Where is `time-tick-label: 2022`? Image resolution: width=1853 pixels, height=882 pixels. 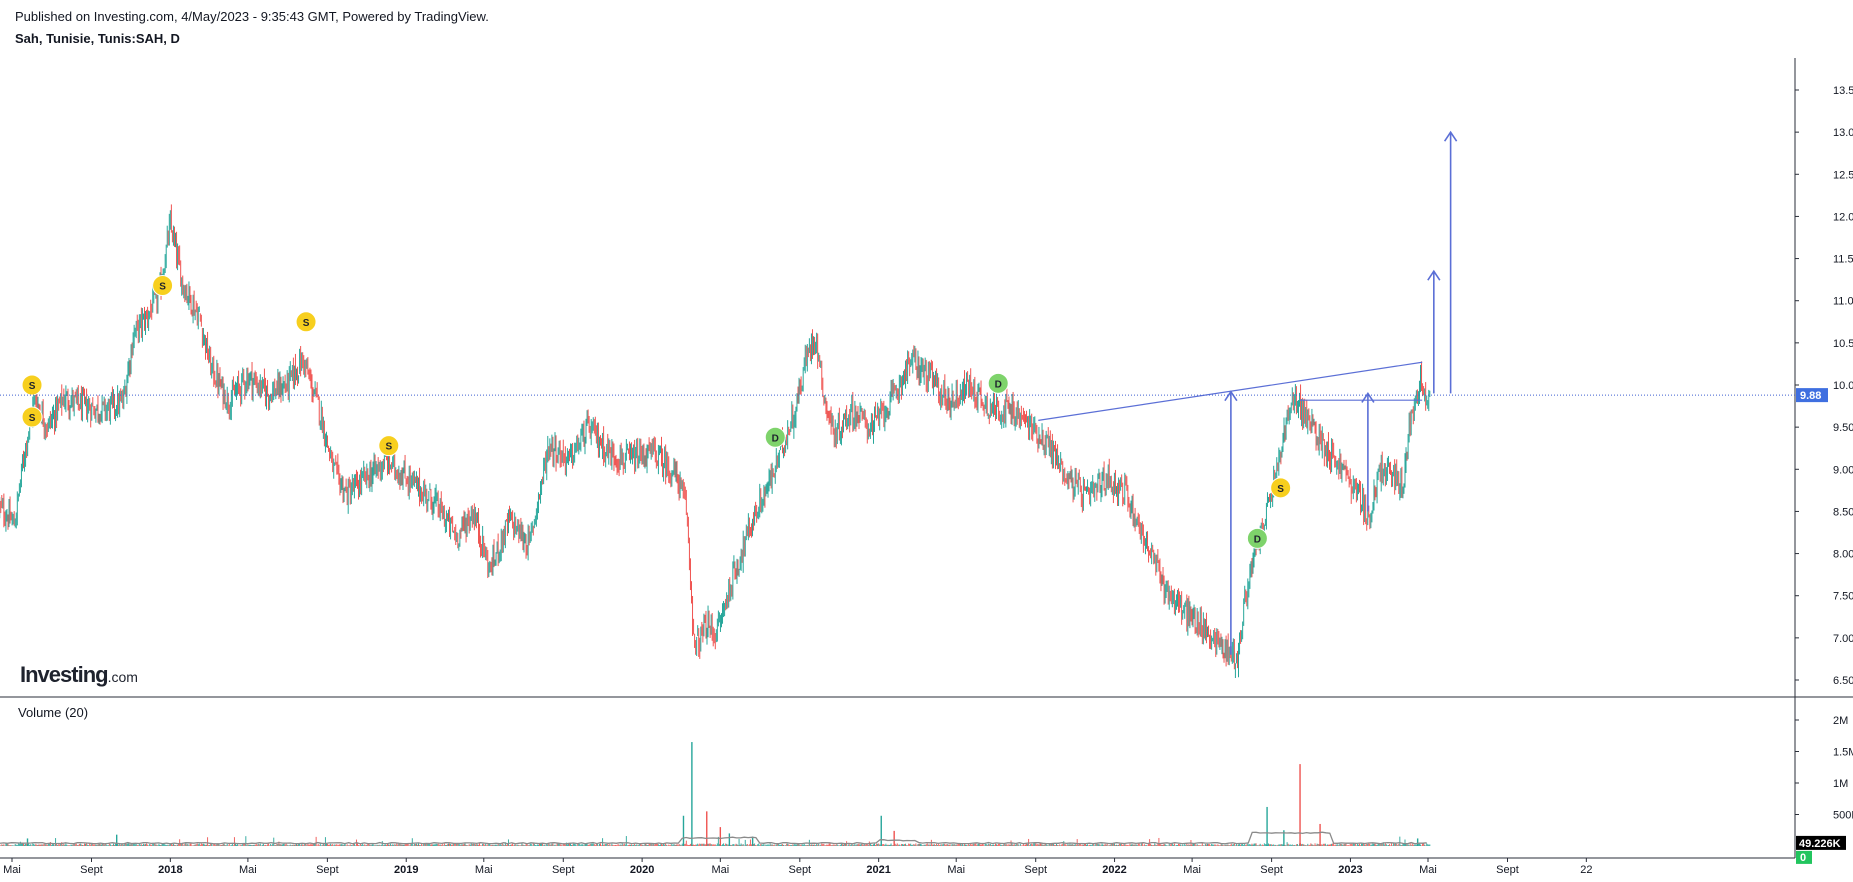 time-tick-label: 2022 is located at coordinates (1114, 870).